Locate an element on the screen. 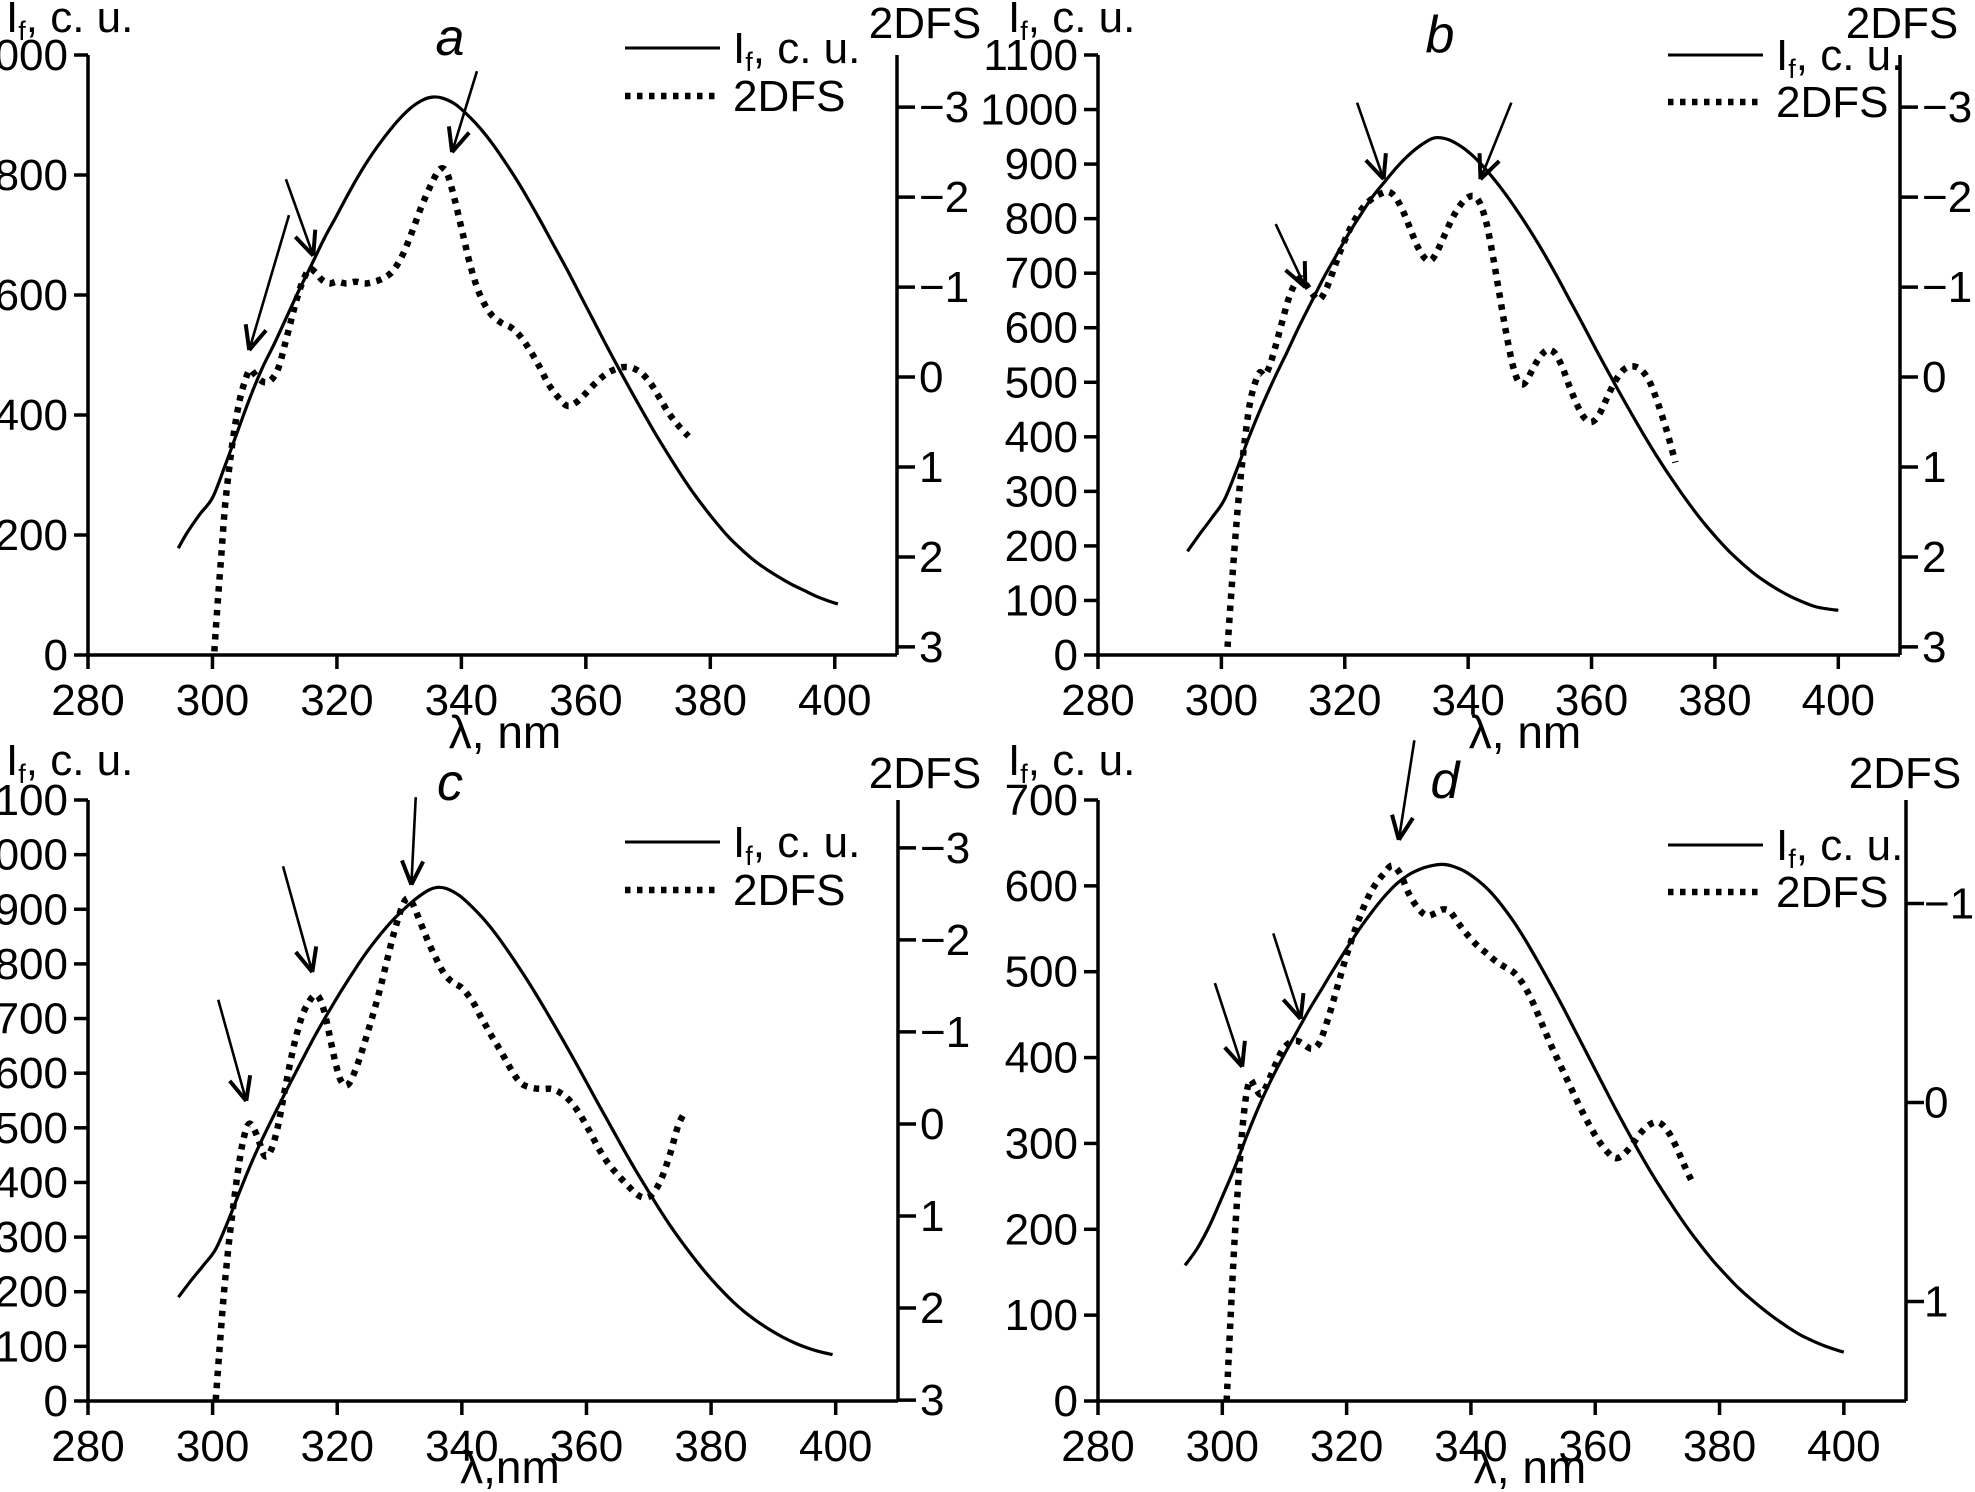 The image size is (1975, 1492). x-tick-label: 380 is located at coordinates (710, 700).